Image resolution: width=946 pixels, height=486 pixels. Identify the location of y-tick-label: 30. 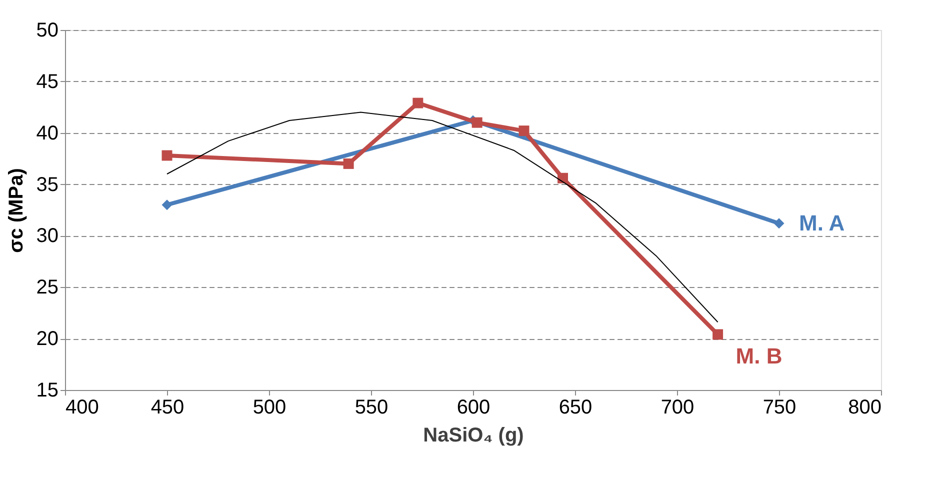
(47, 236).